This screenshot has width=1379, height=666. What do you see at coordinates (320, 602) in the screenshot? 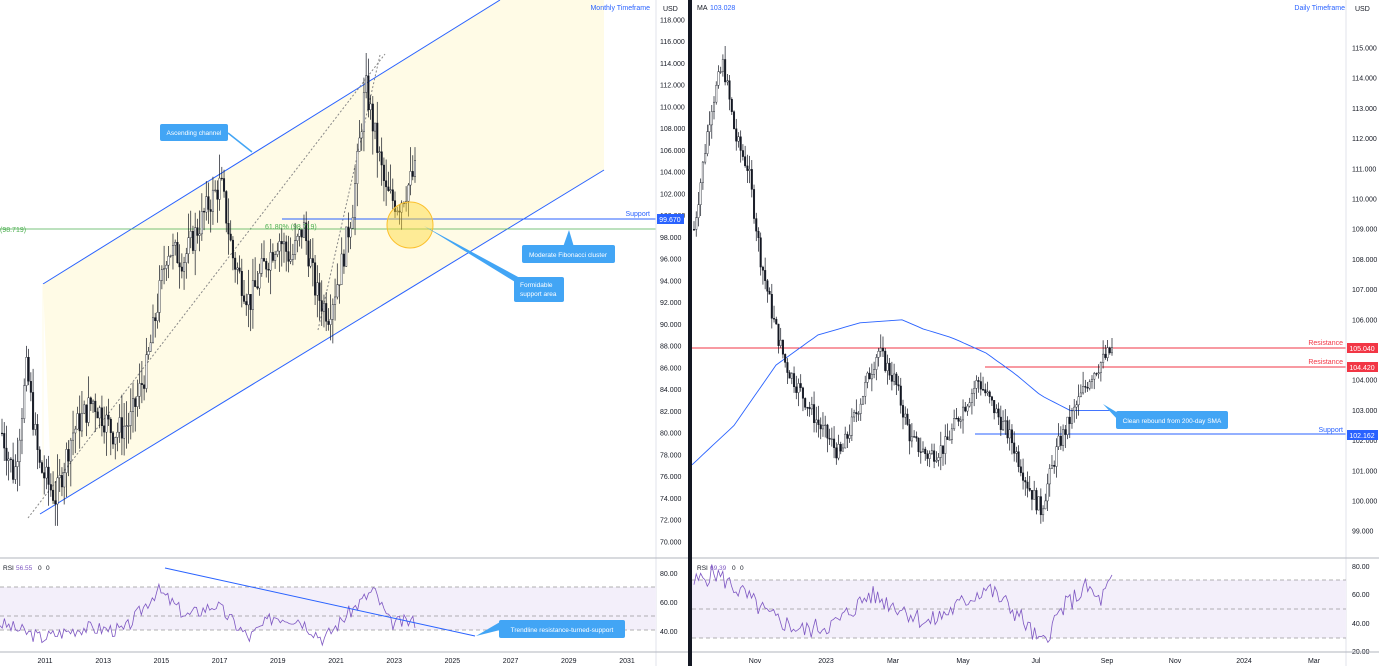
I see `rsi-trendline` at bounding box center [320, 602].